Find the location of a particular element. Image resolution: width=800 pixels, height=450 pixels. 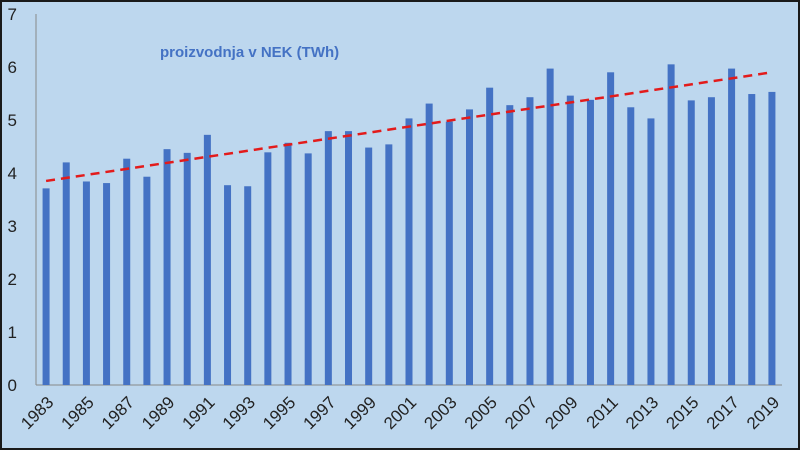

bar-2019 is located at coordinates (772, 238).